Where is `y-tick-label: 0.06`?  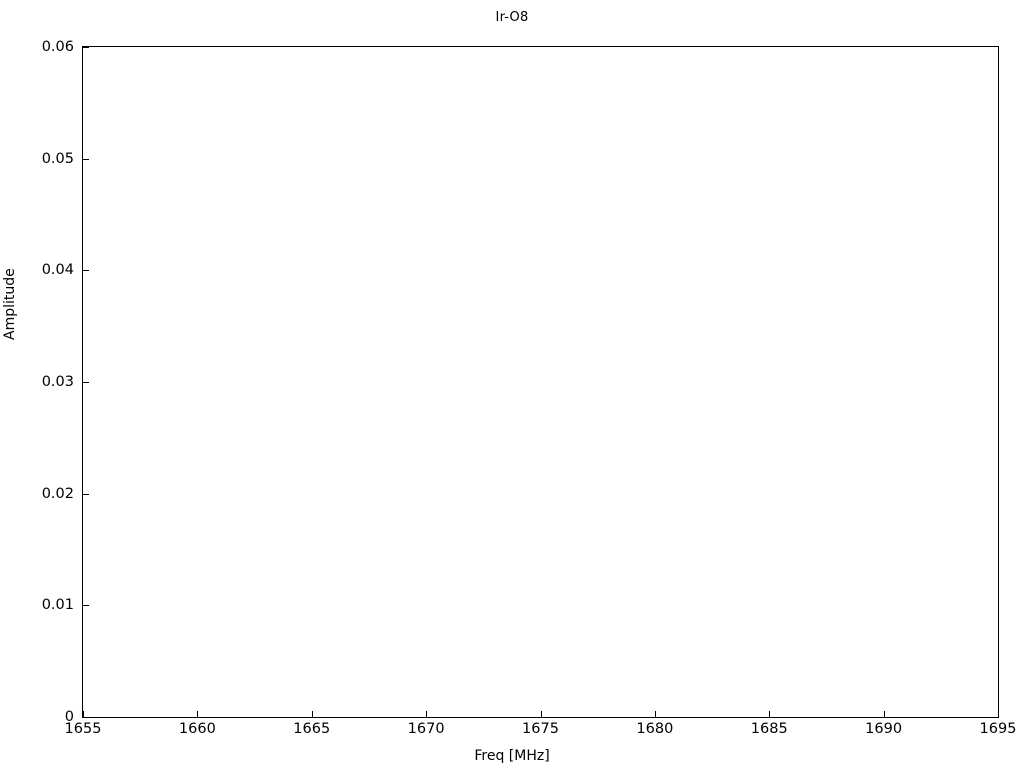 y-tick-label: 0.06 is located at coordinates (57, 47).